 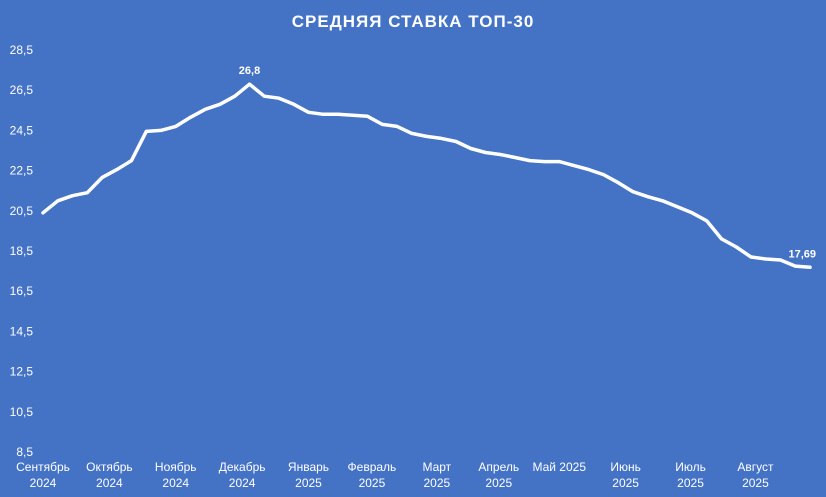 What do you see at coordinates (755, 467) in the screenshot?
I see `x-tick-label: Август` at bounding box center [755, 467].